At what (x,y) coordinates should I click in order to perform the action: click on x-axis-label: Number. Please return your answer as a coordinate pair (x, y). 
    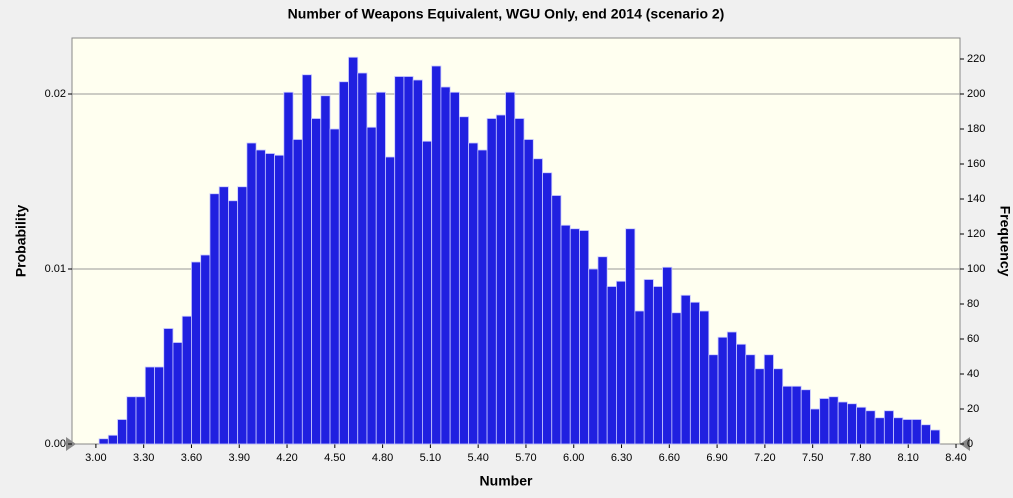
    Looking at the image, I should click on (506, 481).